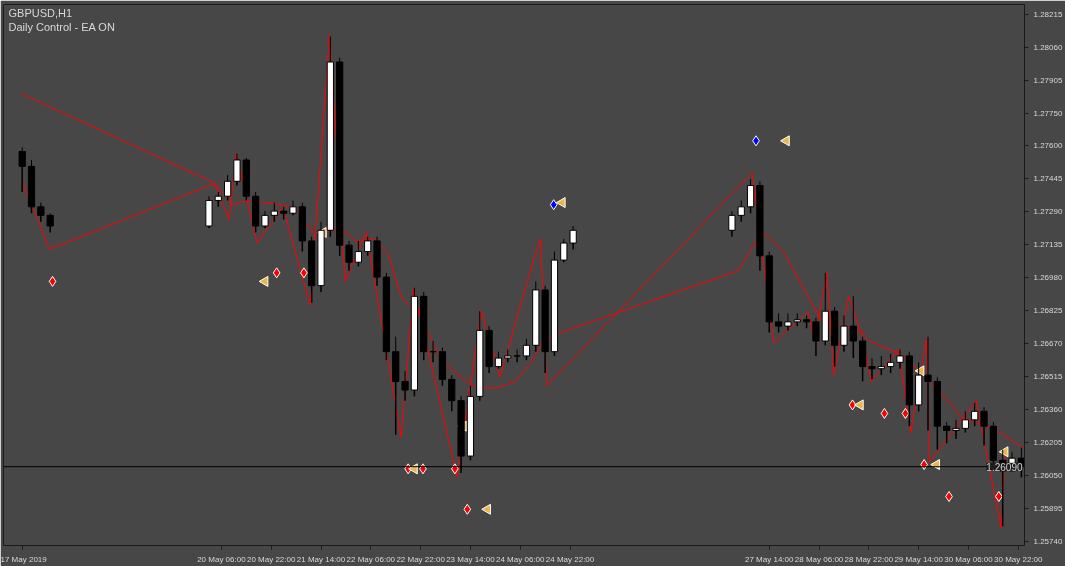 The image size is (1065, 566). I want to click on x-tick-label: 27 May 14:00, so click(770, 559).